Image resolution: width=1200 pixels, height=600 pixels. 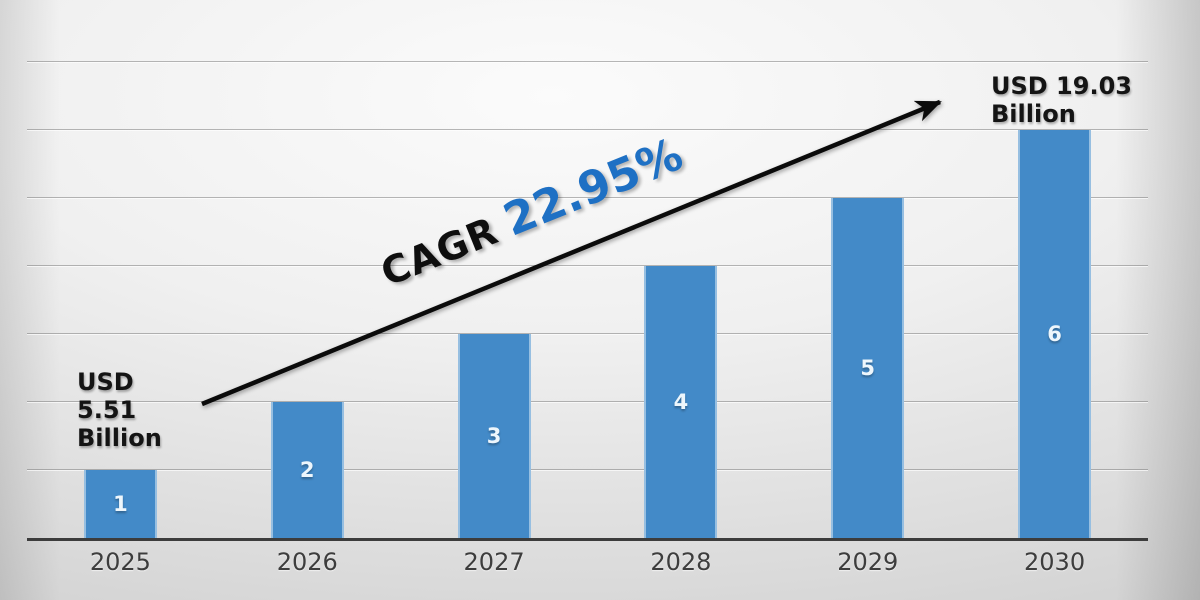 What do you see at coordinates (307, 300) in the screenshot?
I see `bar-column-2026: 2` at bounding box center [307, 300].